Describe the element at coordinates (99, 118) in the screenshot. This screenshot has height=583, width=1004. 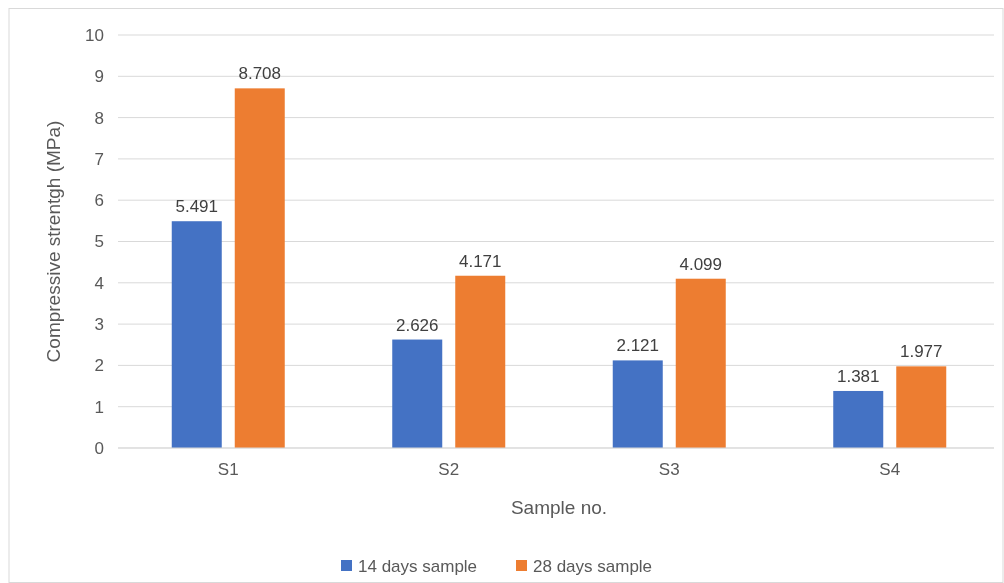
I see `y-tick-label: 8` at that location.